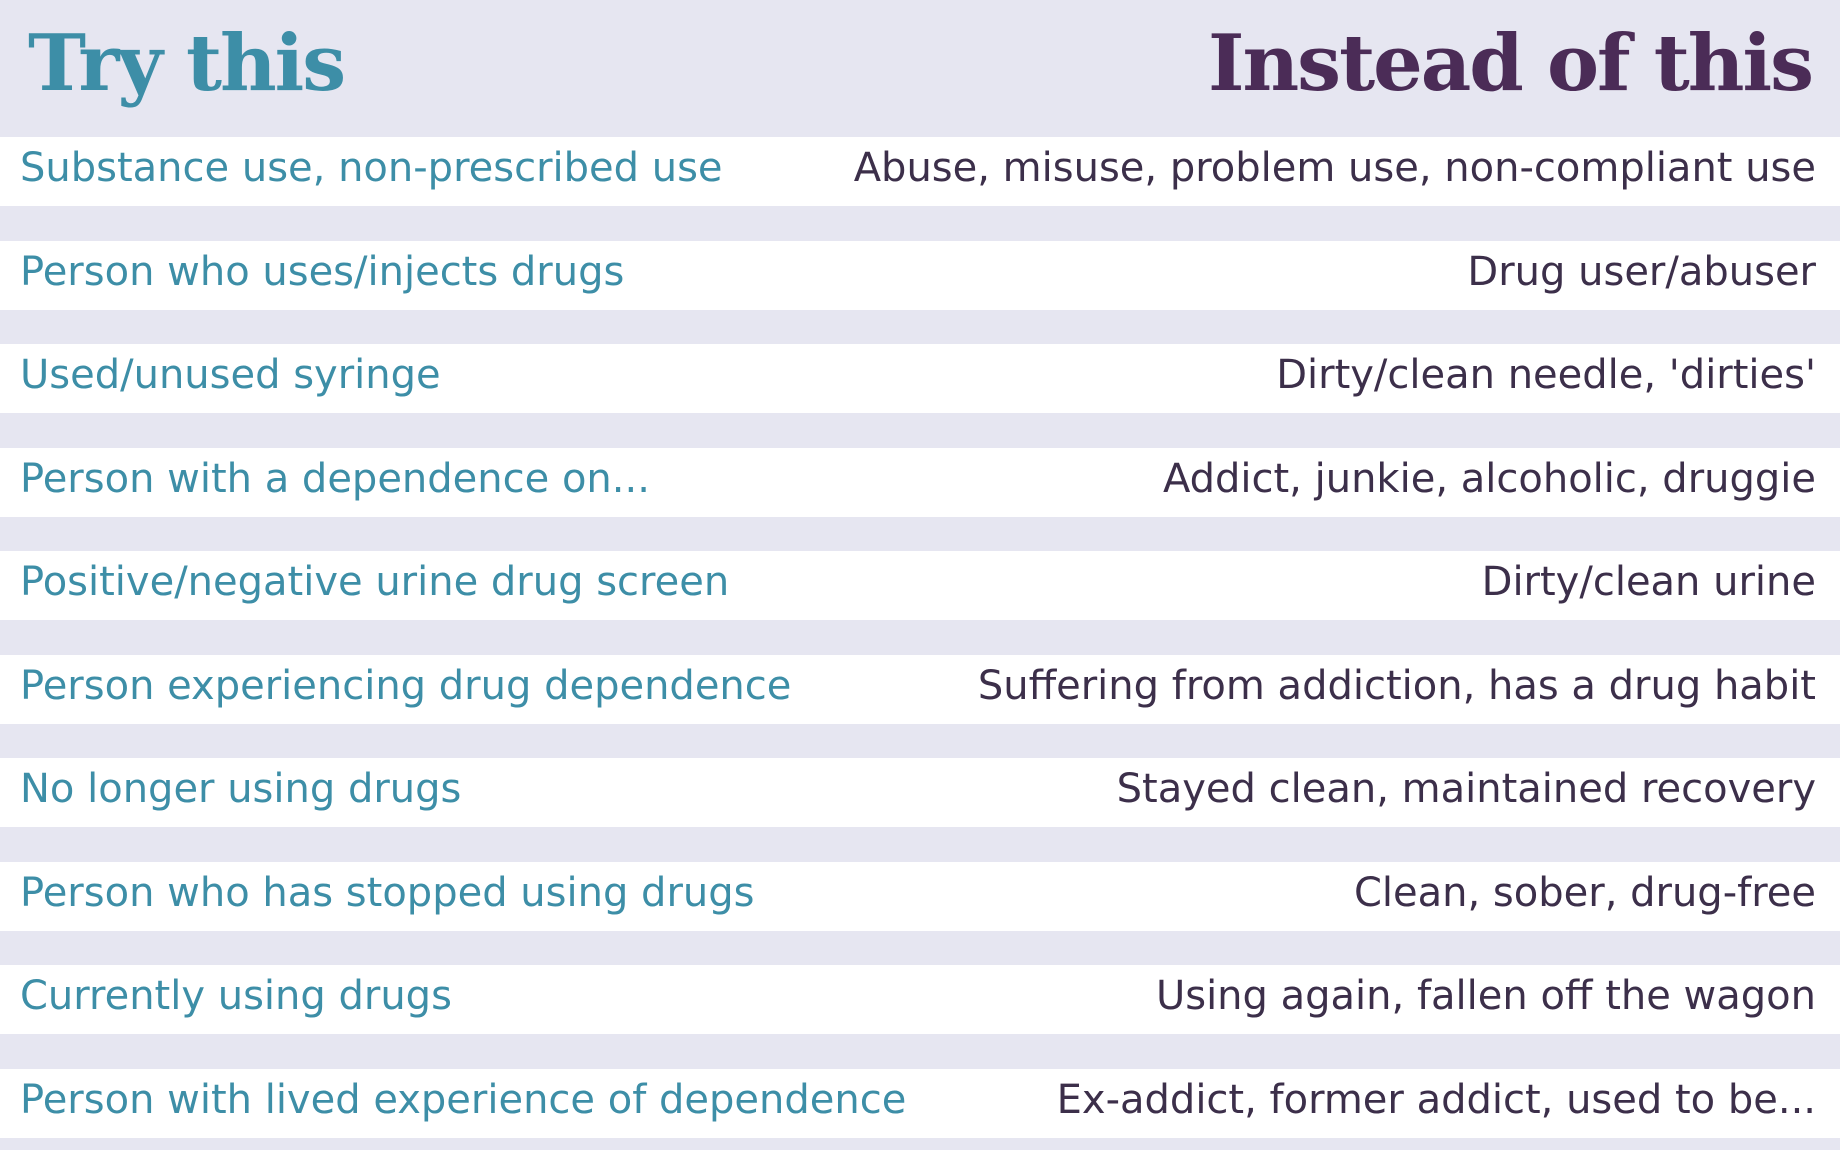 The height and width of the screenshot is (1150, 1840). What do you see at coordinates (1584, 892) in the screenshot?
I see `instead-term: Clean, sober, drug-free` at bounding box center [1584, 892].